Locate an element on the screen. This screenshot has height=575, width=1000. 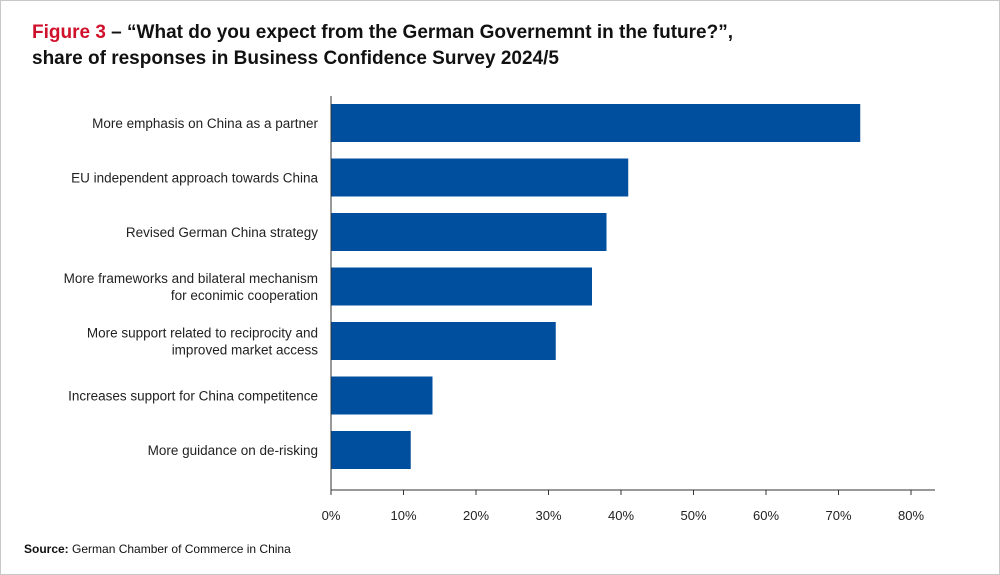
category-label: More guidance on de-risking is located at coordinates (233, 450).